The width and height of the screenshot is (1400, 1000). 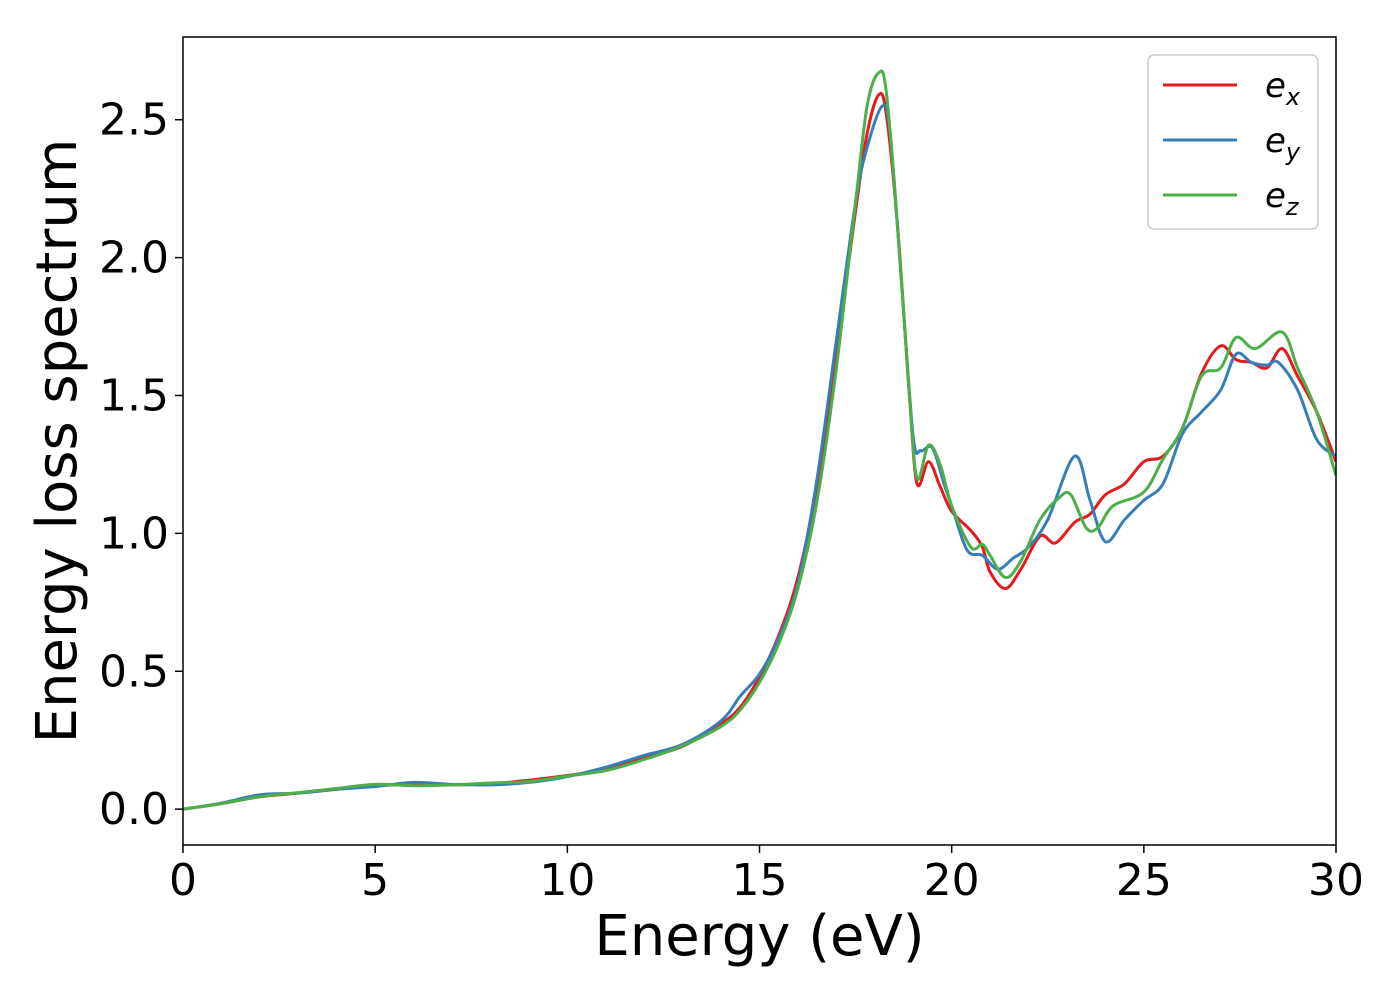 What do you see at coordinates (952, 880) in the screenshot?
I see `x-tick-label: 20` at bounding box center [952, 880].